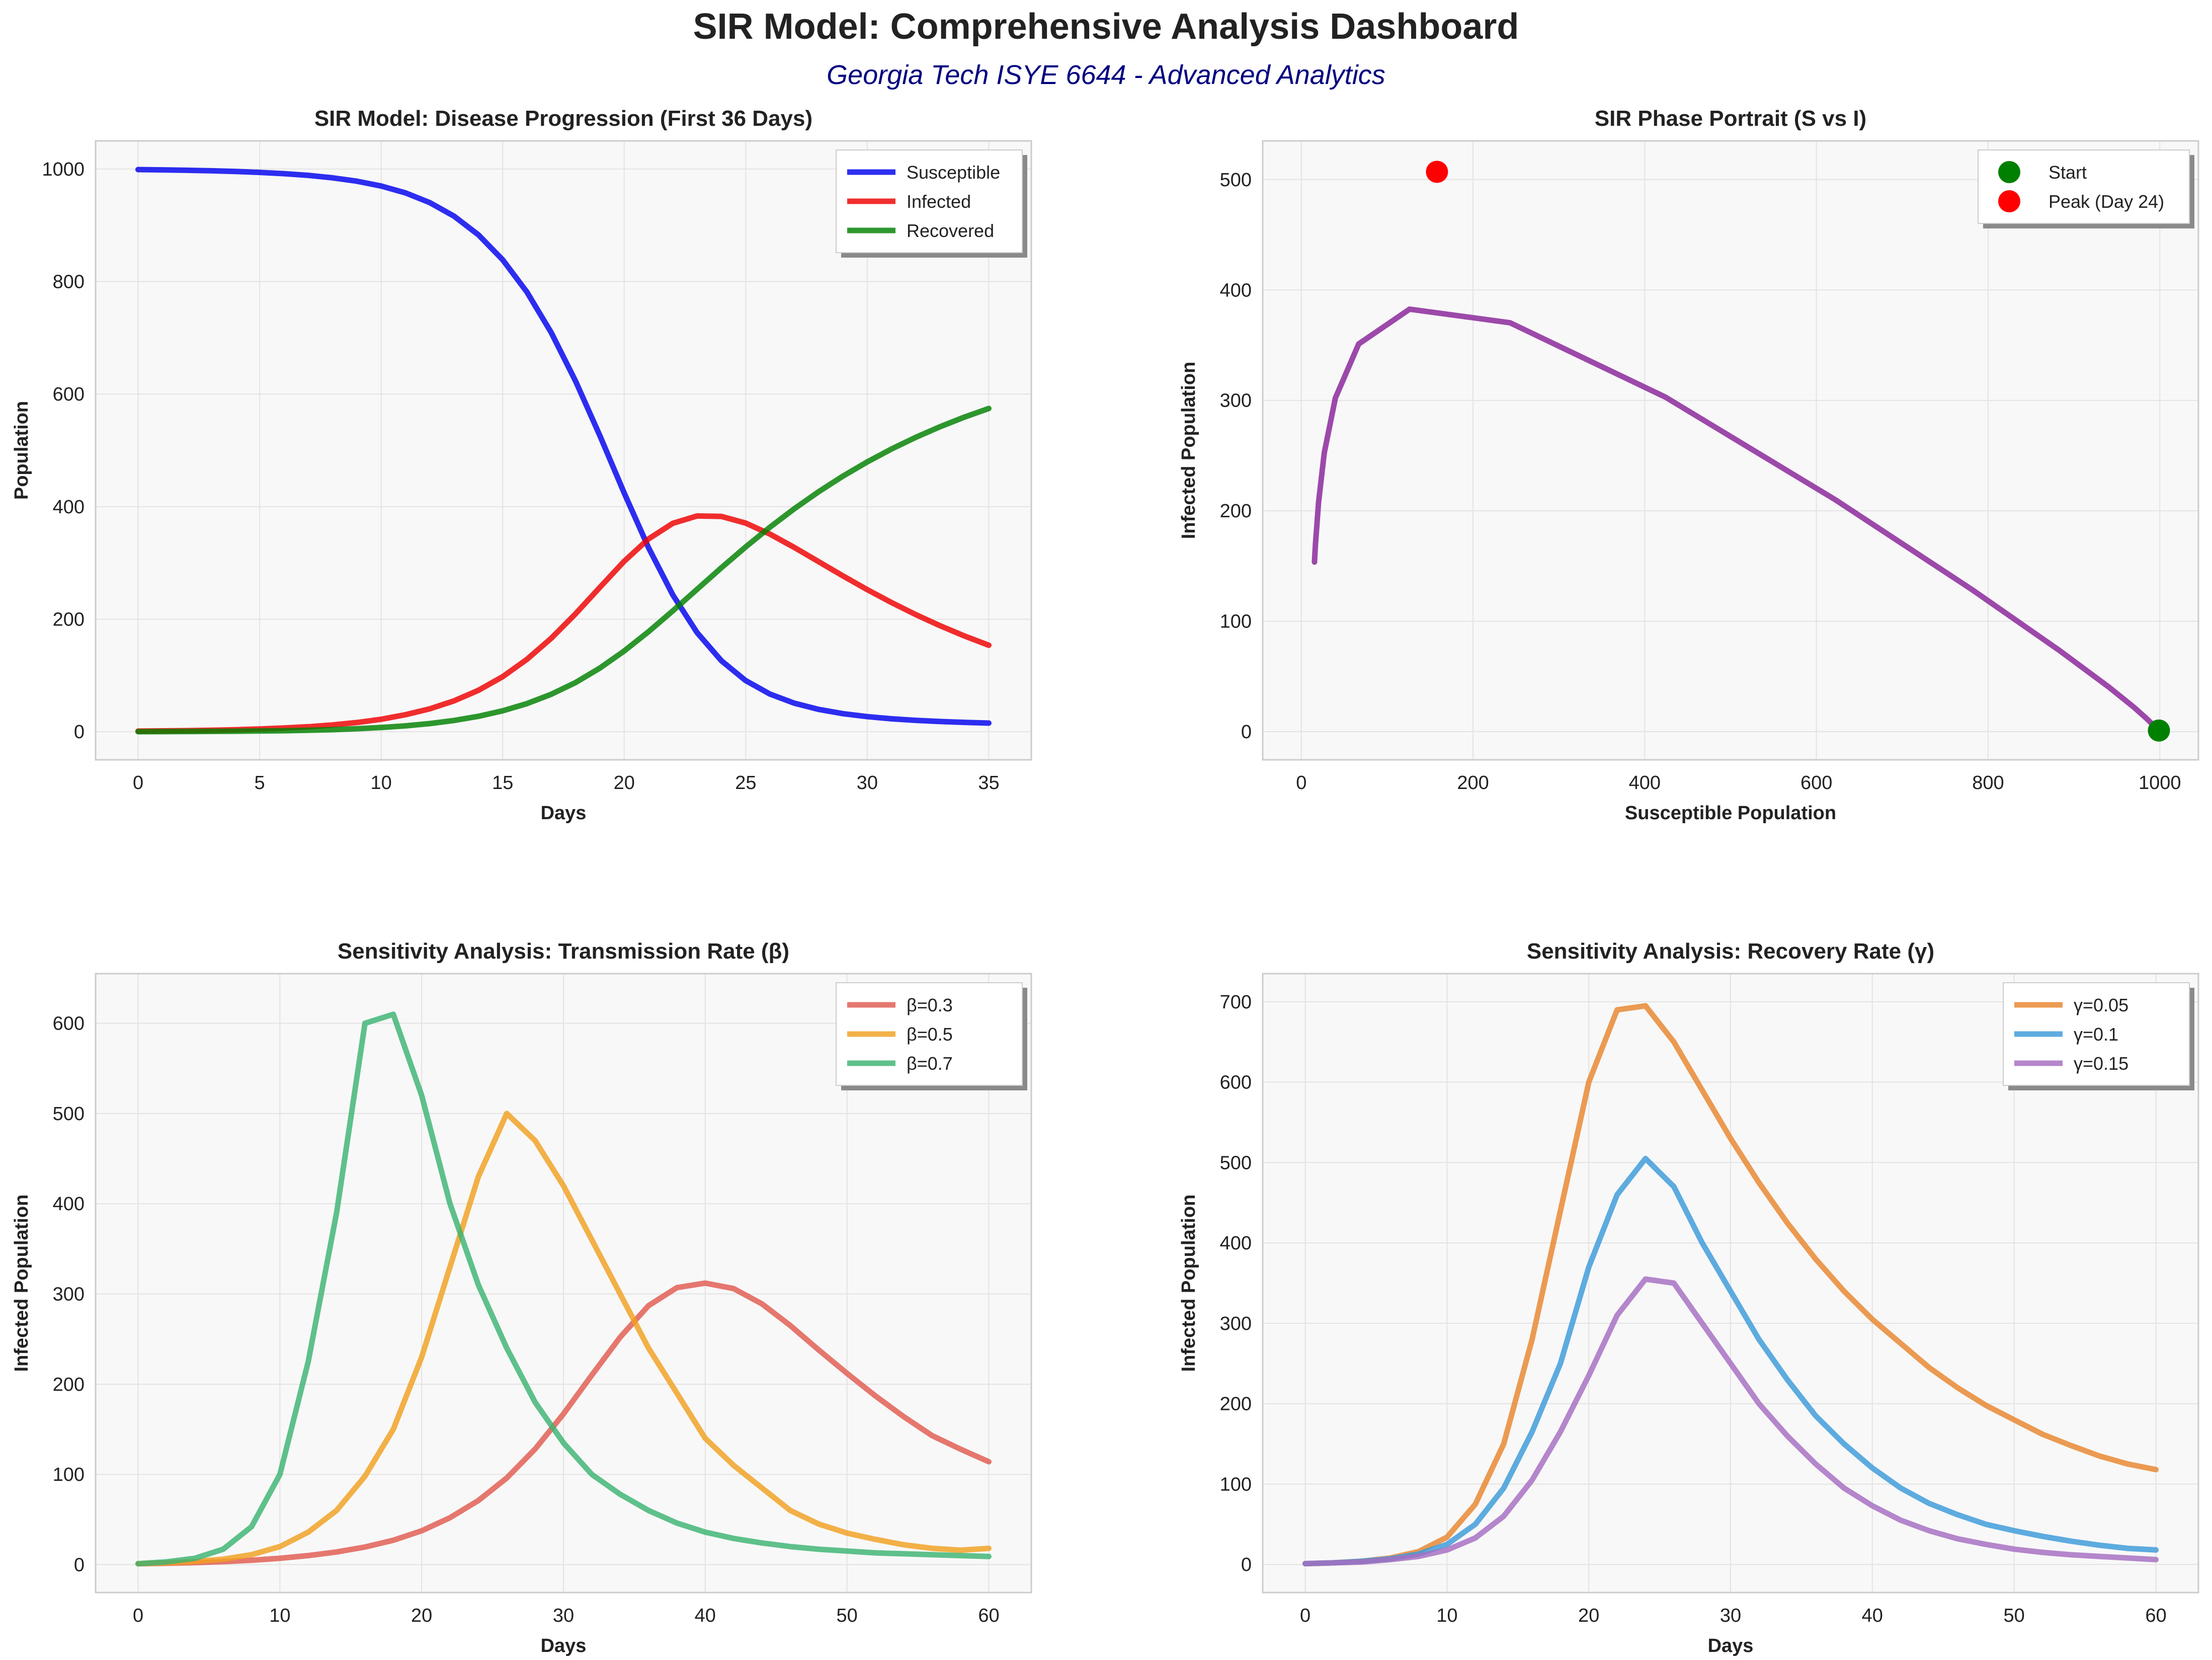 This screenshot has width=2212, height=1660. Describe the element at coordinates (930, 1063) in the screenshot. I see `legend-label: β=0.7` at that location.